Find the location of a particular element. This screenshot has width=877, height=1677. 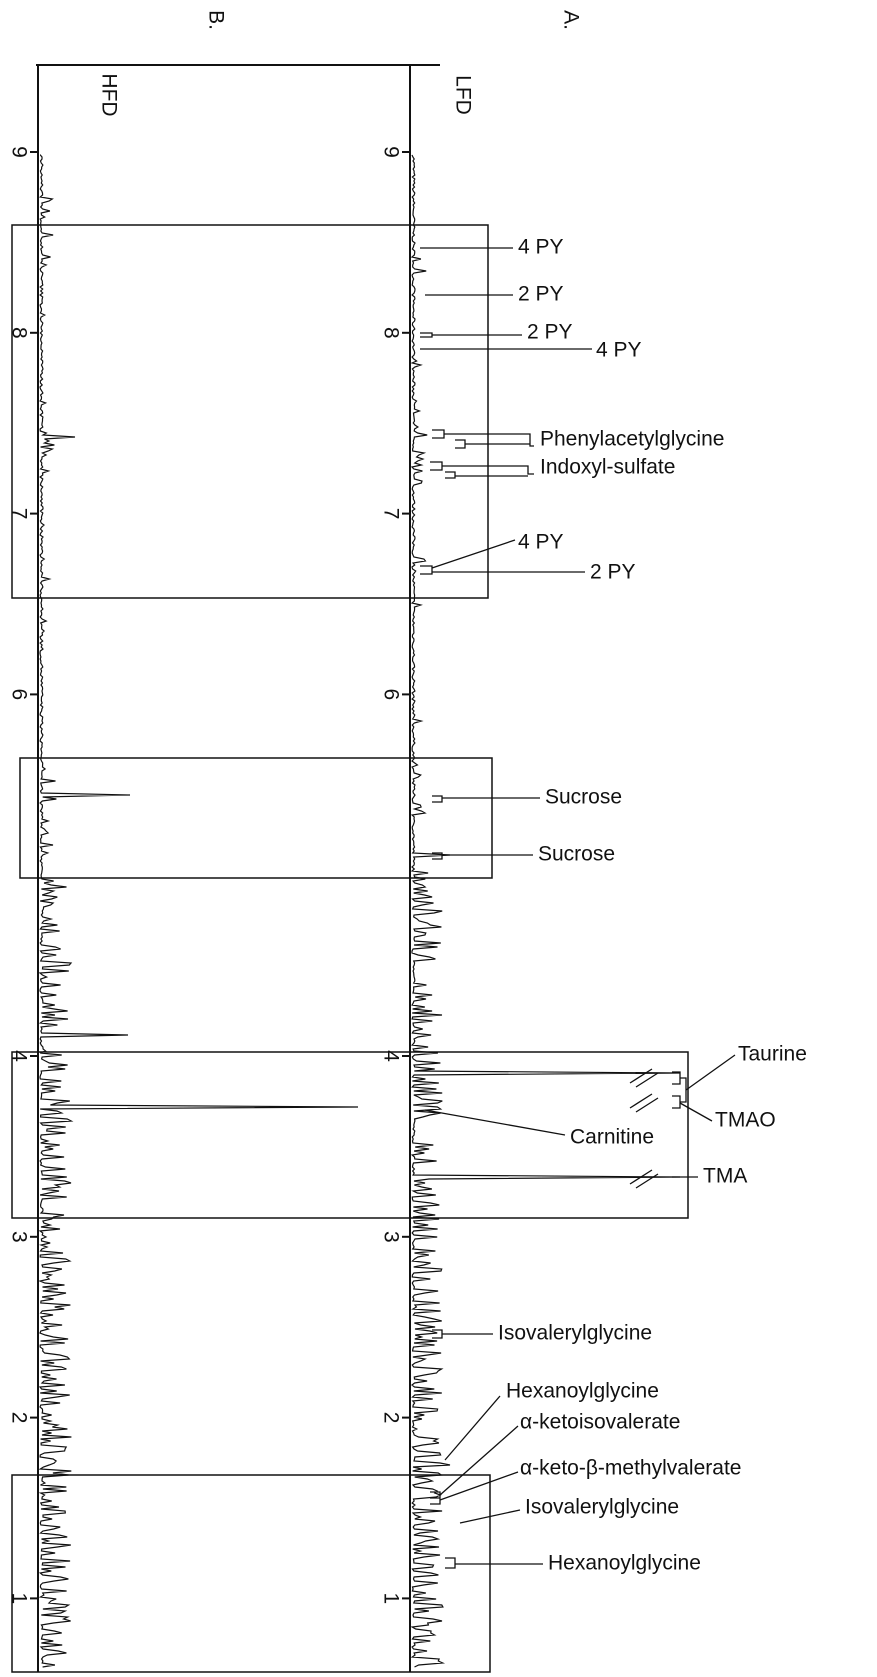

peak-label: Phenylacetylglycine is located at coordinates (632, 439).